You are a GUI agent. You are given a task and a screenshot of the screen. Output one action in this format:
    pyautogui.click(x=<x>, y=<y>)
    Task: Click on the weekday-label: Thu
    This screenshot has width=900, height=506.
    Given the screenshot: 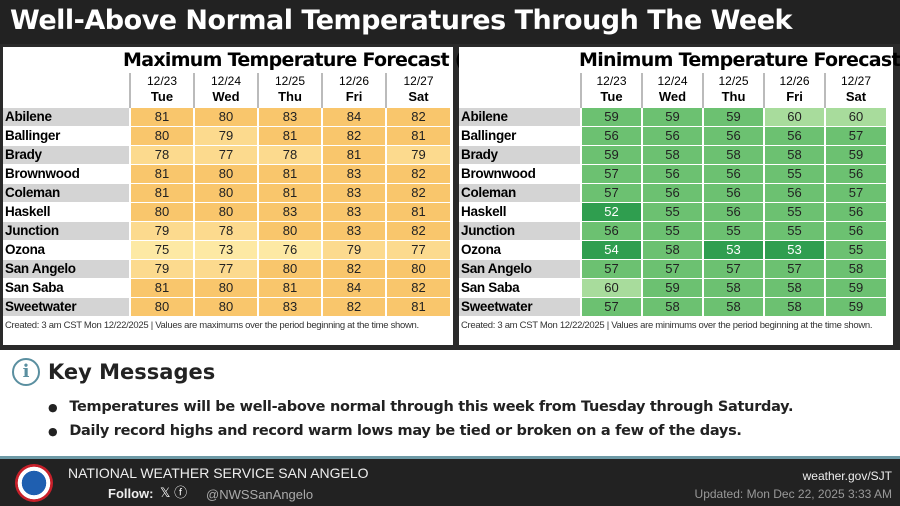 What is the action you would take?
    pyautogui.click(x=290, y=96)
    